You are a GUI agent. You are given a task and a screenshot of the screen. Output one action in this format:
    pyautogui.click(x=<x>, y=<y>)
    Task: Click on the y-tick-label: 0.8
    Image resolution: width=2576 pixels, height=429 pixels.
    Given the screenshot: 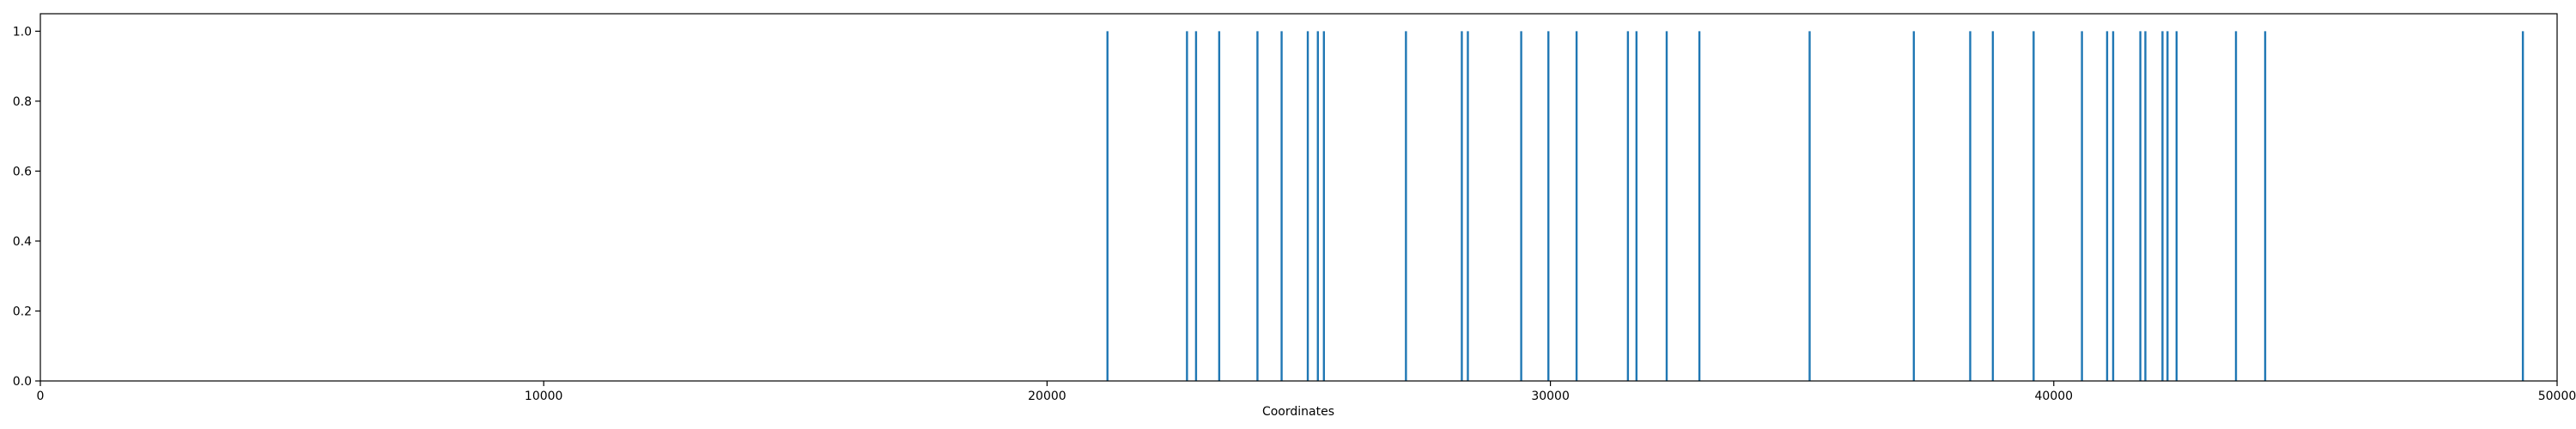 What is the action you would take?
    pyautogui.click(x=23, y=102)
    